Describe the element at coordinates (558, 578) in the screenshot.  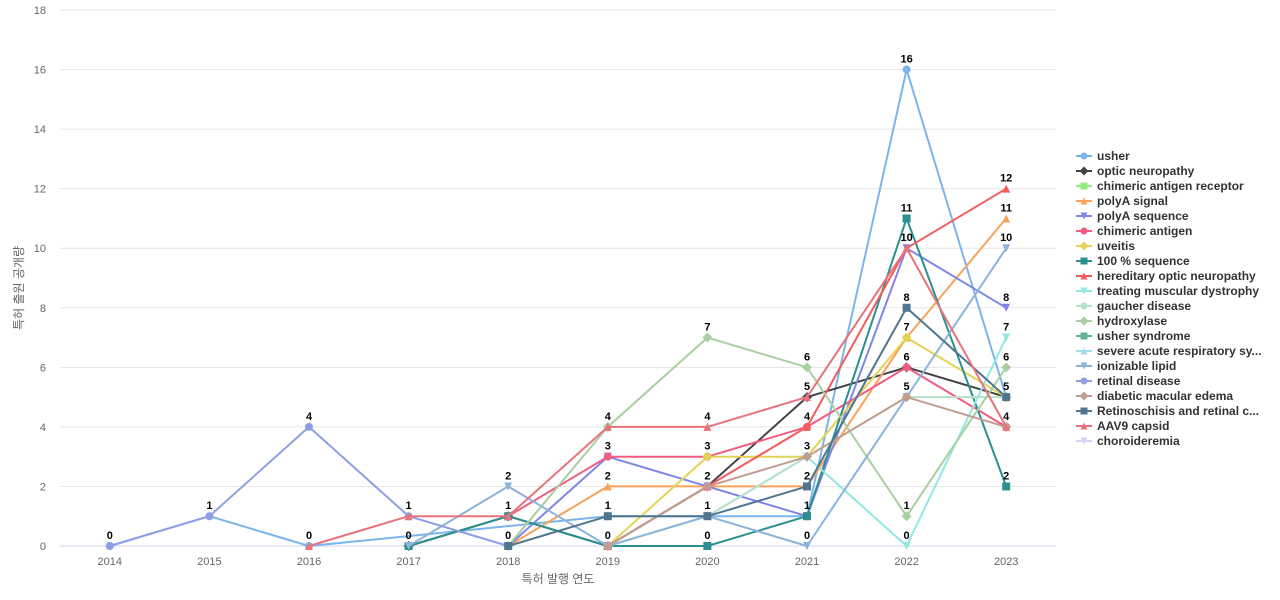
I see `x-axis-title: 특허 발행 연도` at that location.